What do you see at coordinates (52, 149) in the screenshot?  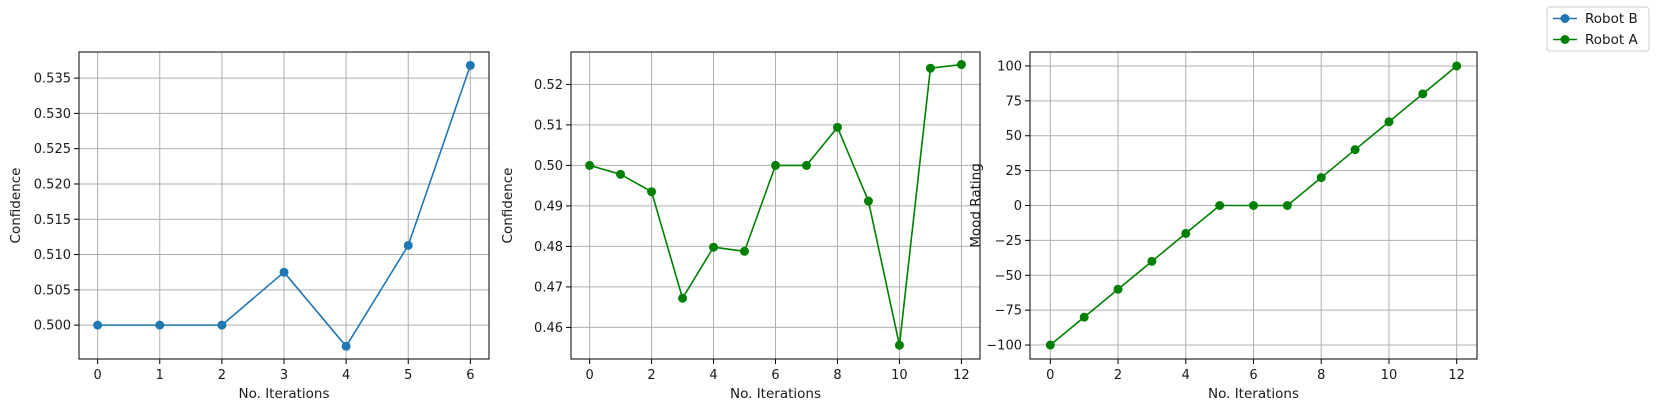 I see `robot-b-confidence-ytick-label-5: 0.525` at bounding box center [52, 149].